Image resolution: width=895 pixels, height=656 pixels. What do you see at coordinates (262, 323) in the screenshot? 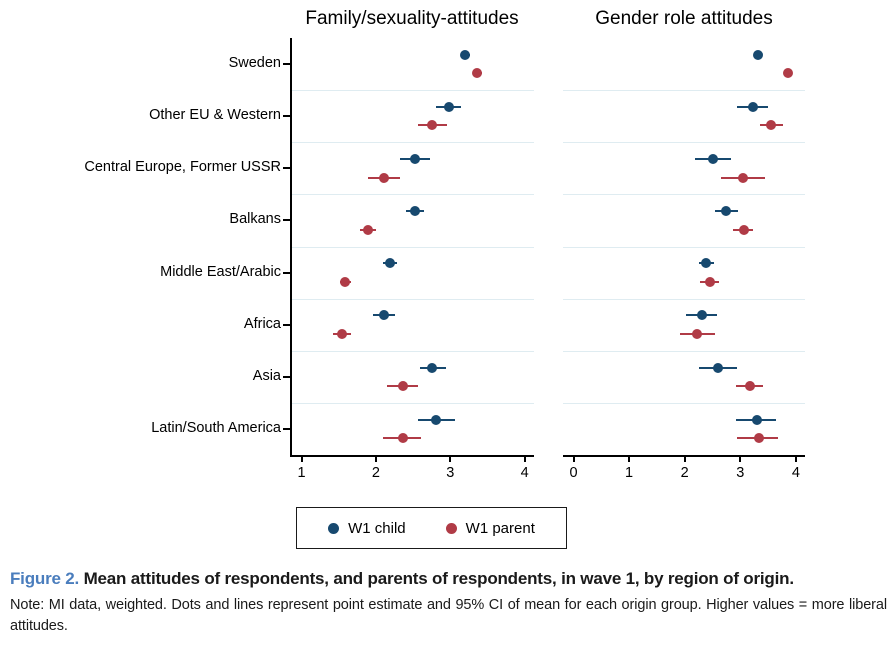
I see `row-label: Africa` at bounding box center [262, 323].